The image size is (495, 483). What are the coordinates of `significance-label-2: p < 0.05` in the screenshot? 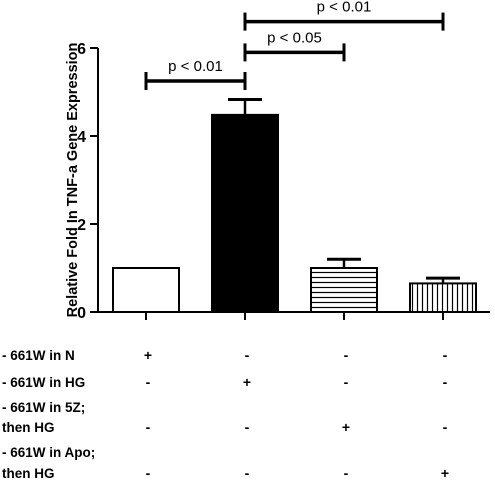 It's located at (294, 37).